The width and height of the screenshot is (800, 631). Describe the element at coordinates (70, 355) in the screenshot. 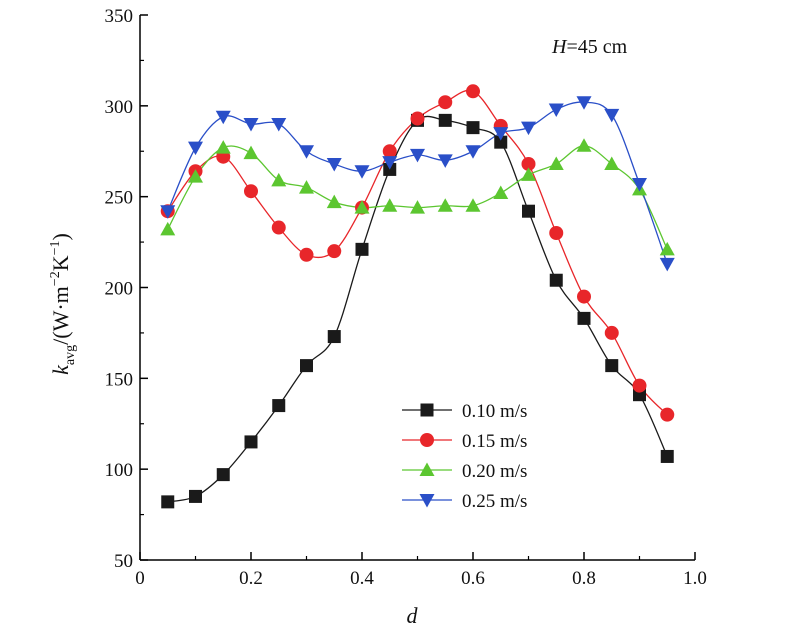

I see `y-title-sub: avg` at that location.